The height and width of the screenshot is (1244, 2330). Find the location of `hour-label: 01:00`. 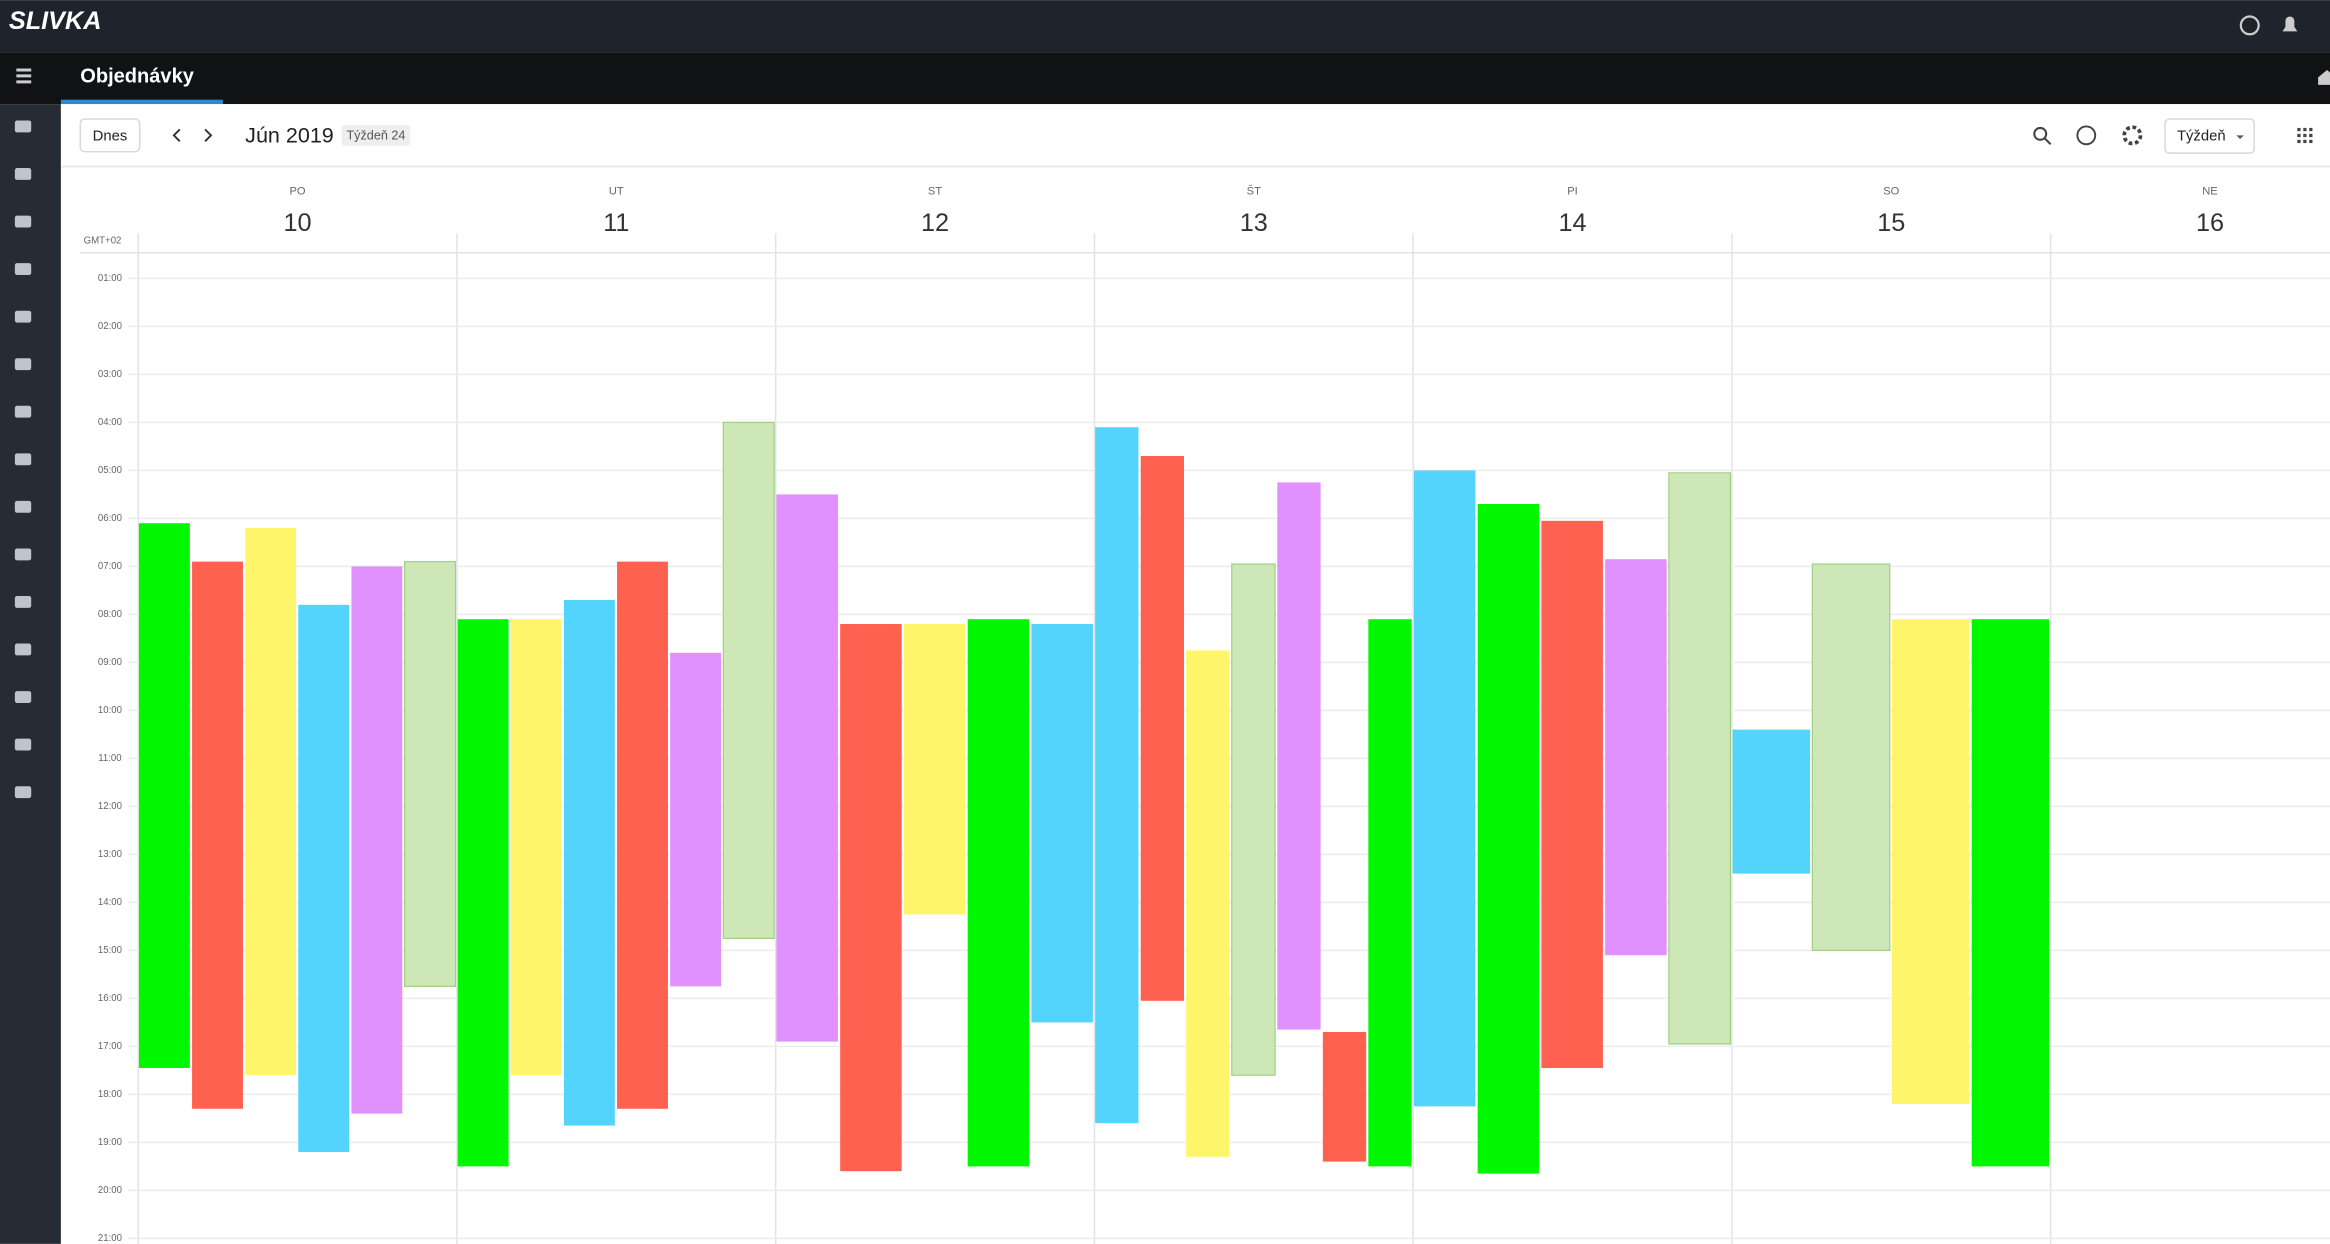

hour-label: 01:00 is located at coordinates (110, 278).